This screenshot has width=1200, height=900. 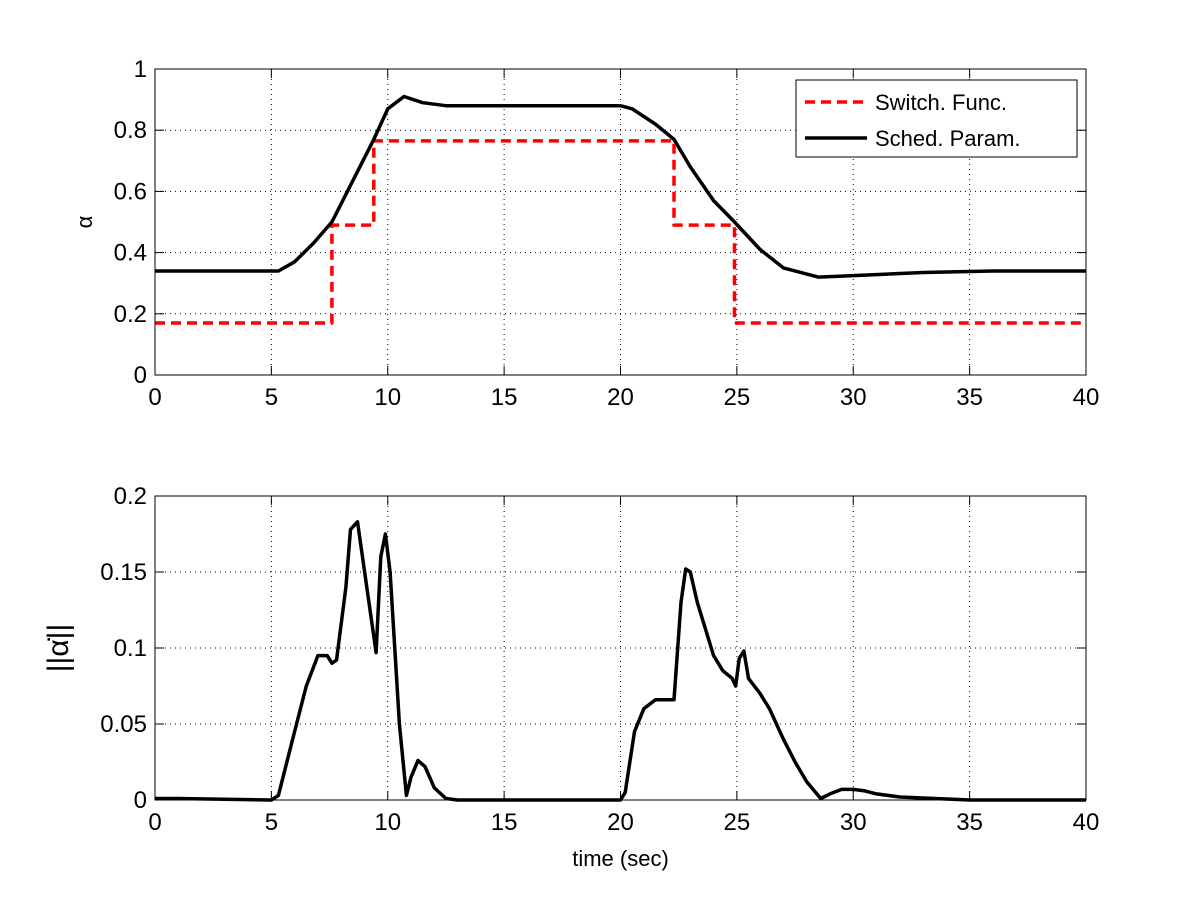 What do you see at coordinates (84, 221) in the screenshot?
I see `alpha-y-axis-label: α` at bounding box center [84, 221].